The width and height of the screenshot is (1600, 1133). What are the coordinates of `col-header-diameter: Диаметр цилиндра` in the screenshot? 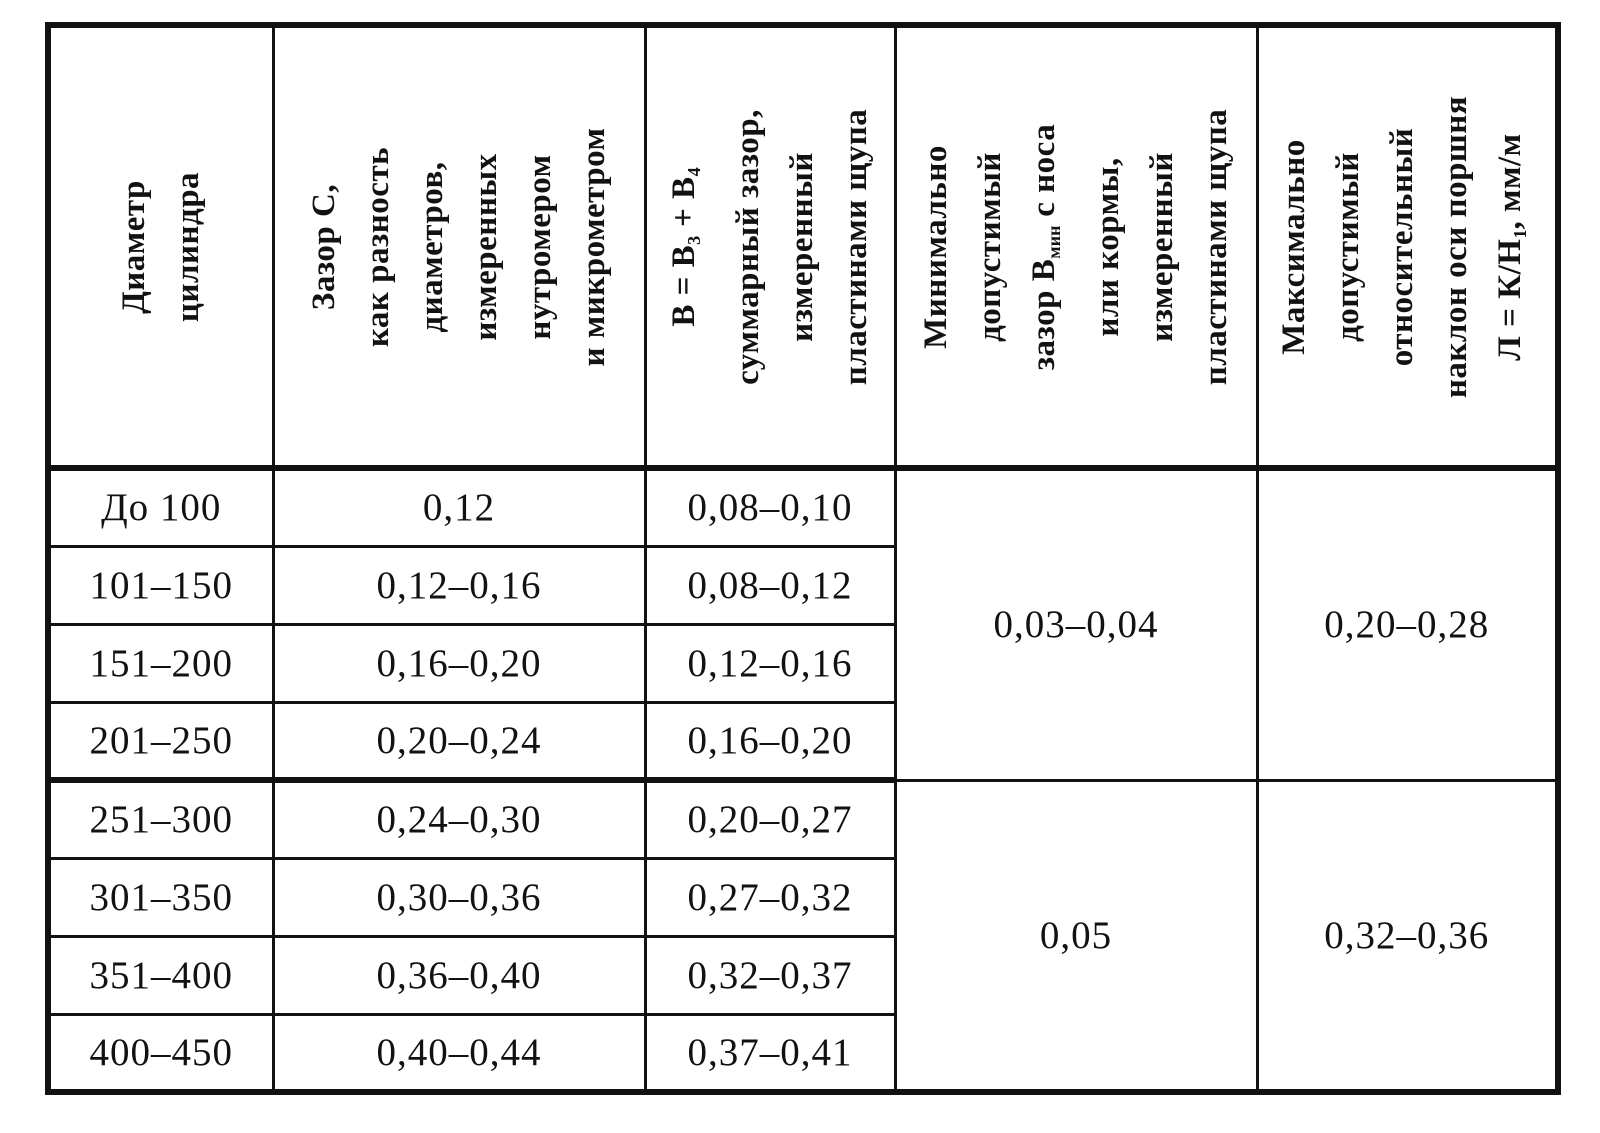 It's located at (160, 247).